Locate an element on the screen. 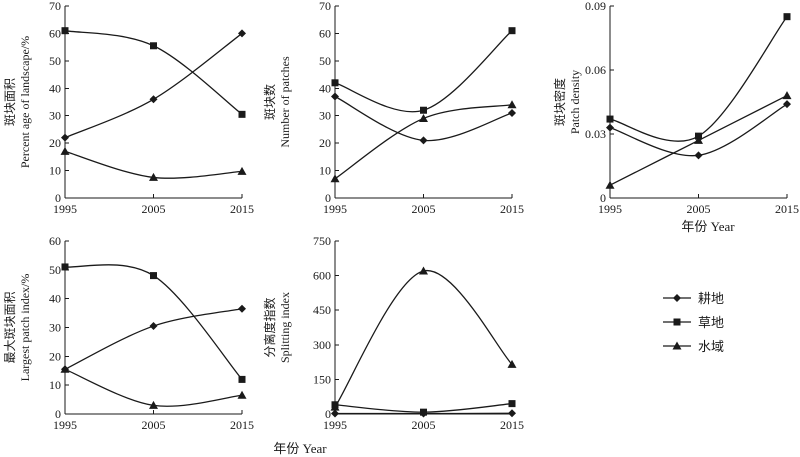 This screenshot has width=800, height=457. triangle-marker-icon is located at coordinates (677, 345).